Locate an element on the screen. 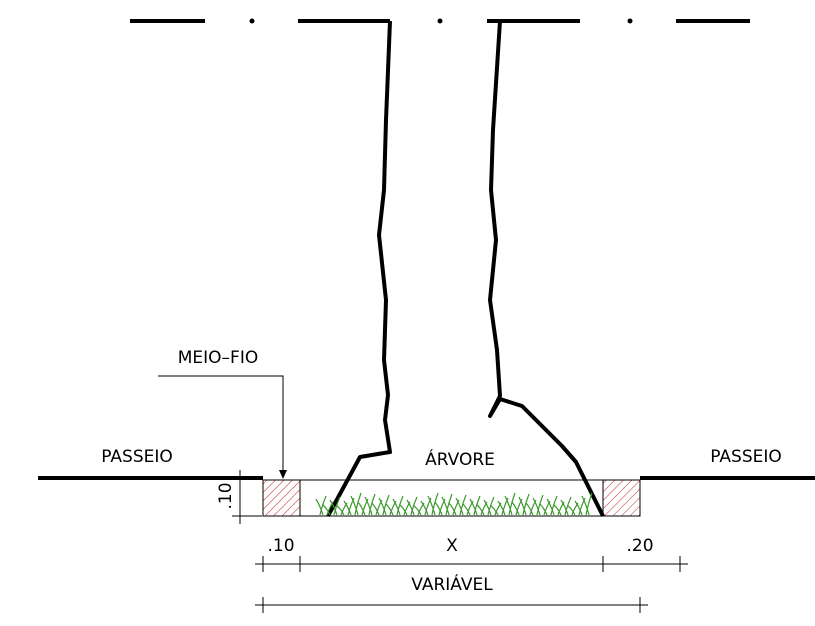 This screenshot has height=626, width=815. center-line is located at coordinates (440, 21).